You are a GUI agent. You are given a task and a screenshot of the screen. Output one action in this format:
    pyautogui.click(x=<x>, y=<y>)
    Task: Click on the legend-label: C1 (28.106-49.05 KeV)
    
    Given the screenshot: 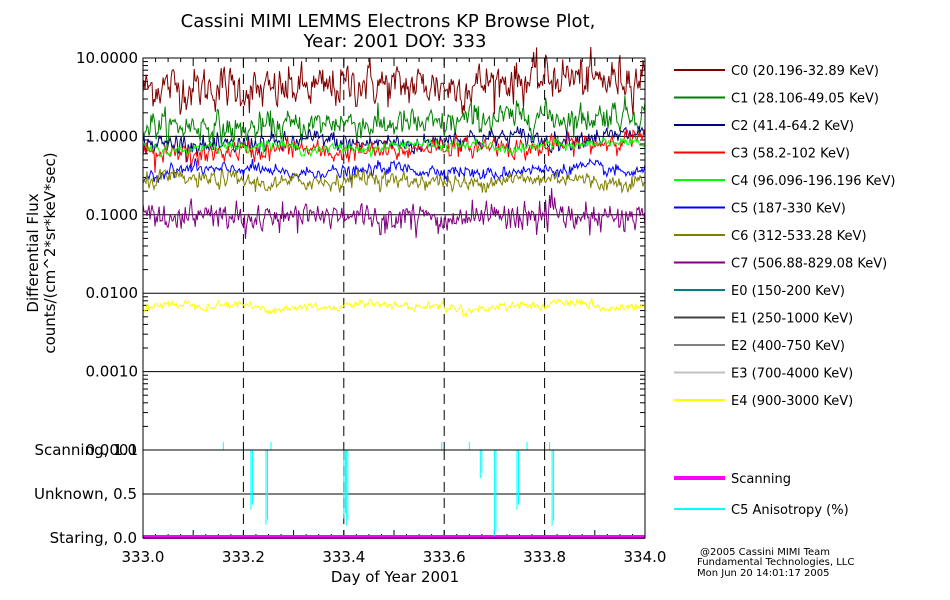 What is the action you would take?
    pyautogui.click(x=805, y=99)
    